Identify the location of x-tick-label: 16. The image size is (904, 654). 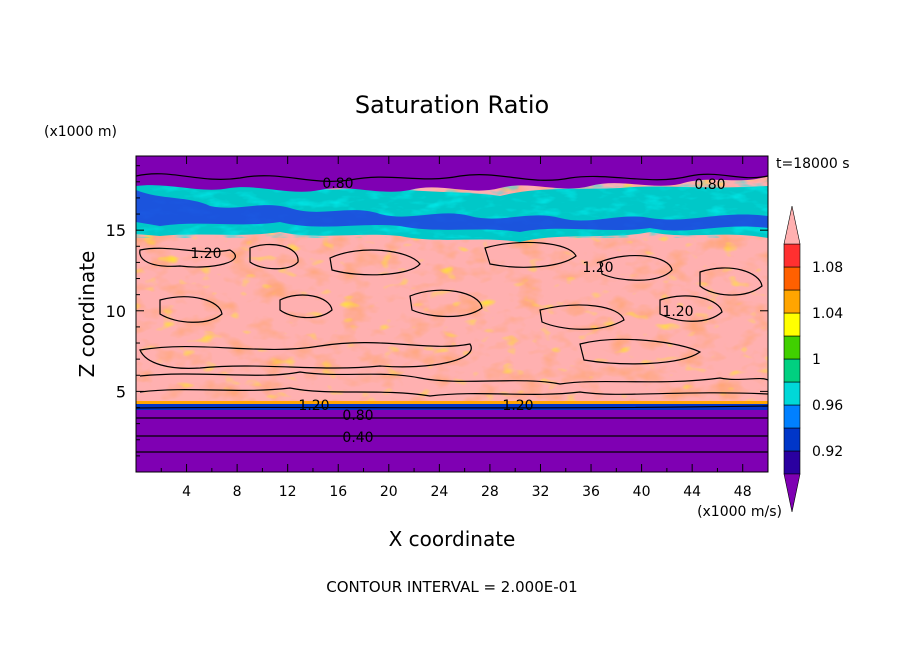
(338, 492).